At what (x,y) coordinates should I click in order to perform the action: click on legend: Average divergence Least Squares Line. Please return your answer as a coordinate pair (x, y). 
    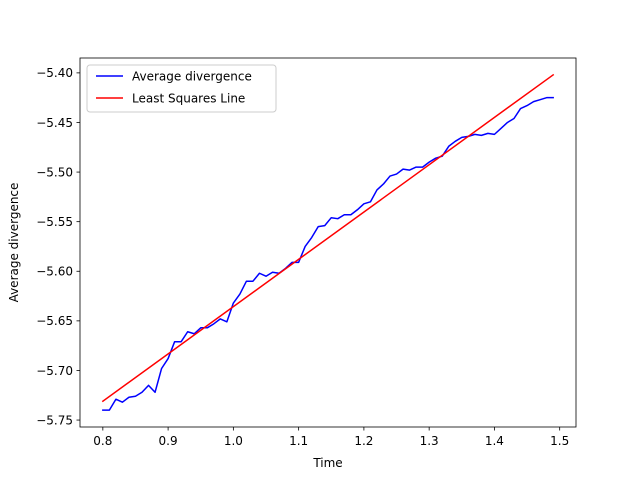
    Looking at the image, I should click on (181, 88).